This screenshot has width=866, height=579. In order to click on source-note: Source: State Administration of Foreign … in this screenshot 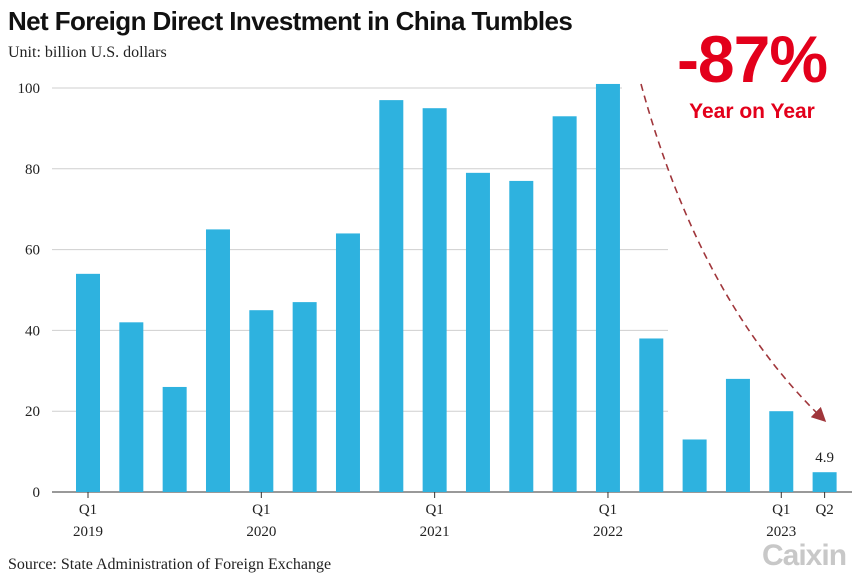, I will do `click(170, 564)`.